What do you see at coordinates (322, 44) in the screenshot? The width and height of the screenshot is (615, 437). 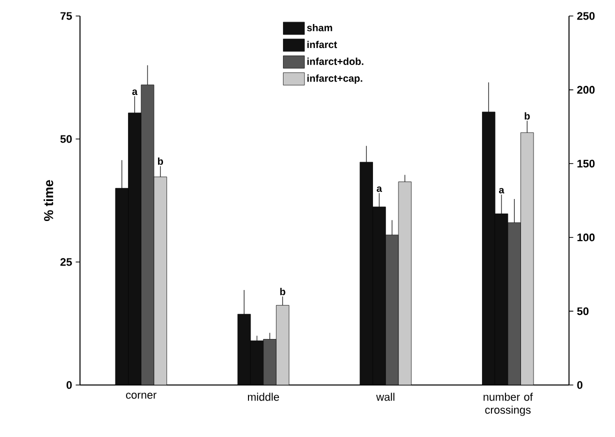 I see `legend-label: infarct` at bounding box center [322, 44].